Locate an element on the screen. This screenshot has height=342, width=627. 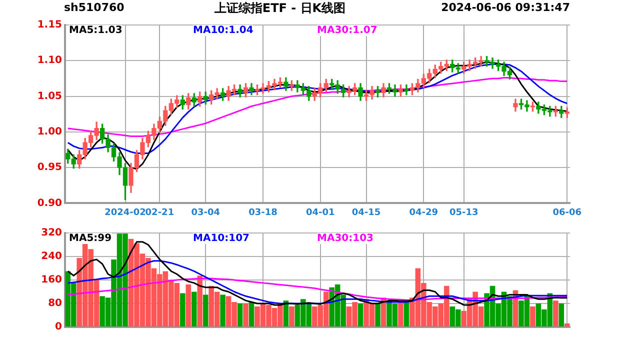
chart-subtitle: sh510760 is located at coordinates (94, 7).